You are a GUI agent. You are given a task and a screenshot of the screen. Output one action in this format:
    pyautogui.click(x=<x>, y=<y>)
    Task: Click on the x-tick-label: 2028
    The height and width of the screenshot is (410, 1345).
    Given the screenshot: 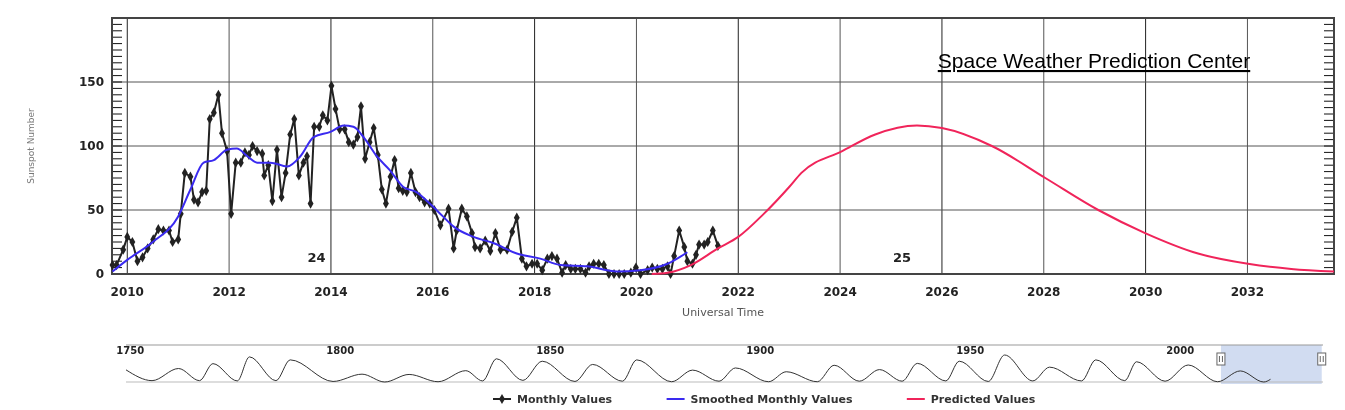 What is the action you would take?
    pyautogui.click(x=1044, y=292)
    